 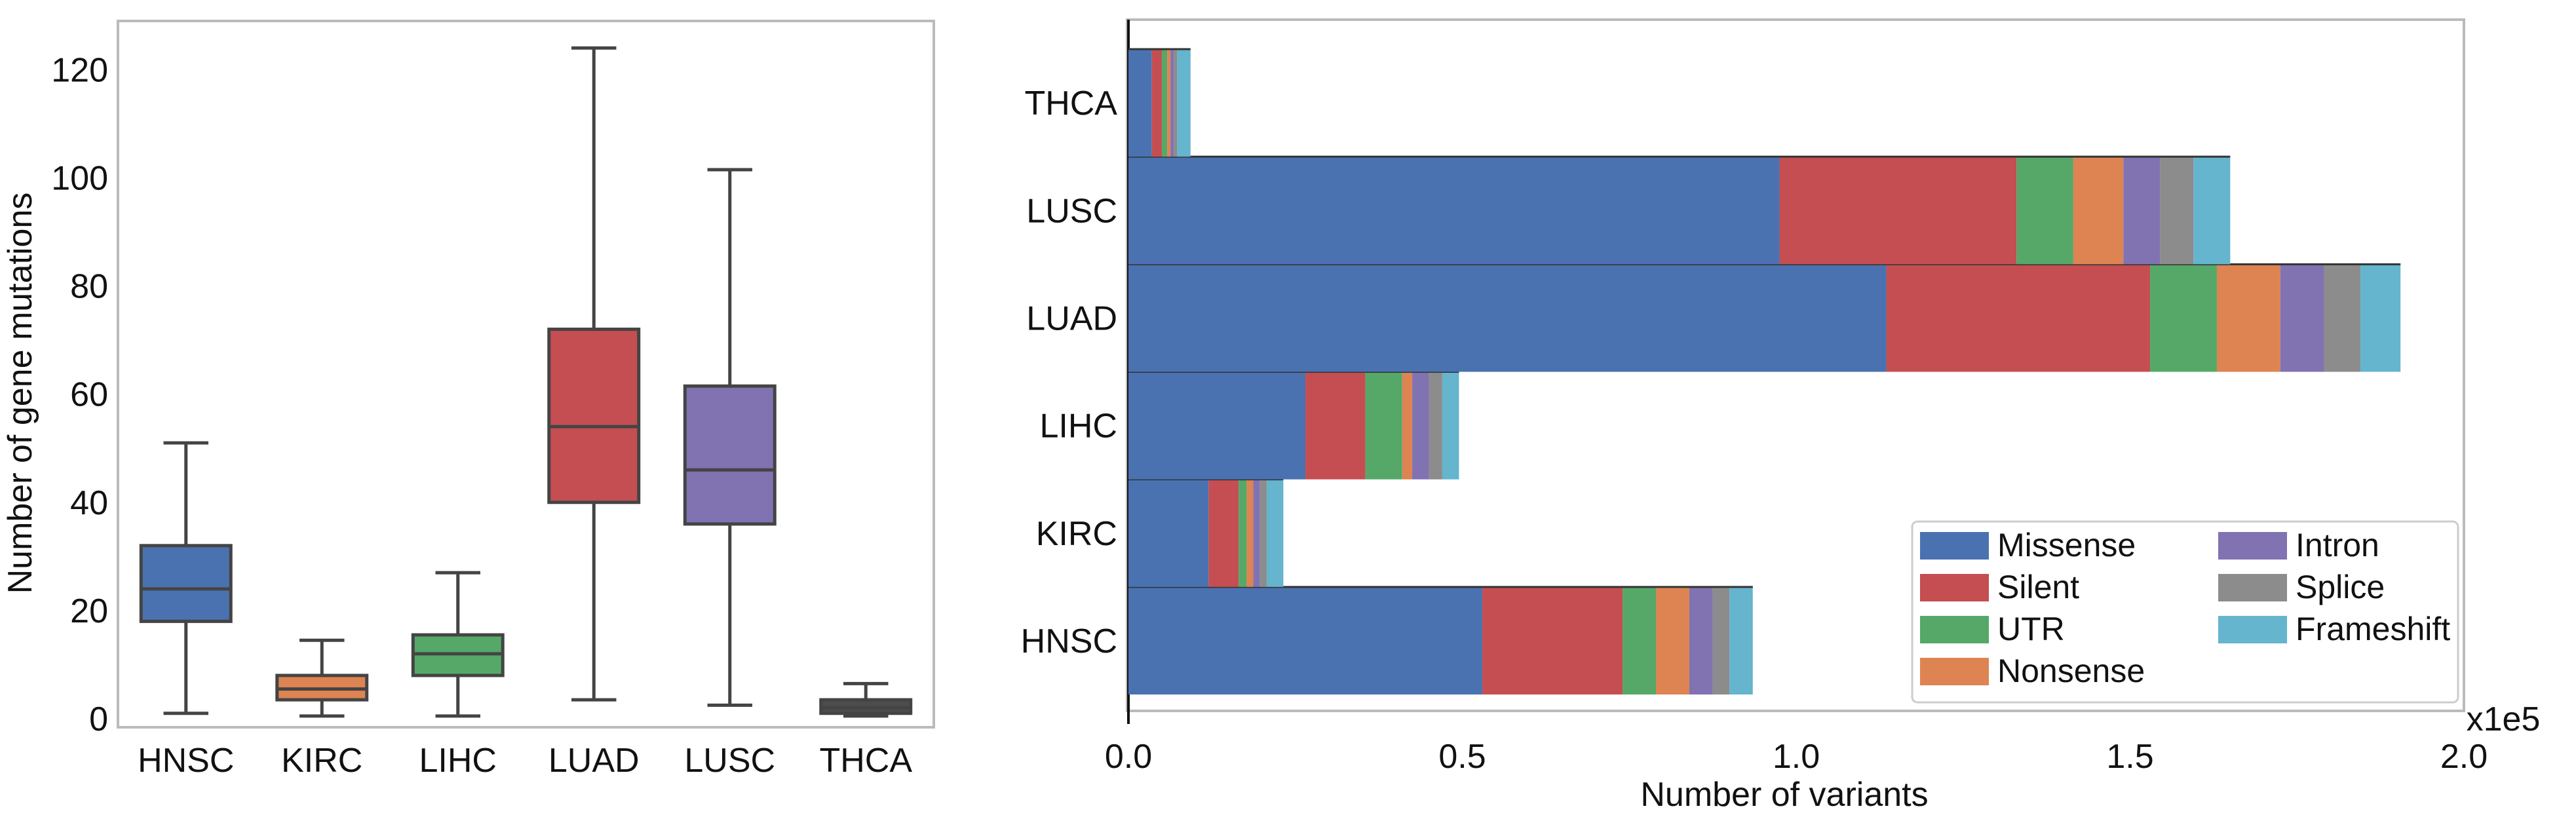 What do you see at coordinates (1069, 641) in the screenshot?
I see `bar-category-label: HNSC` at bounding box center [1069, 641].